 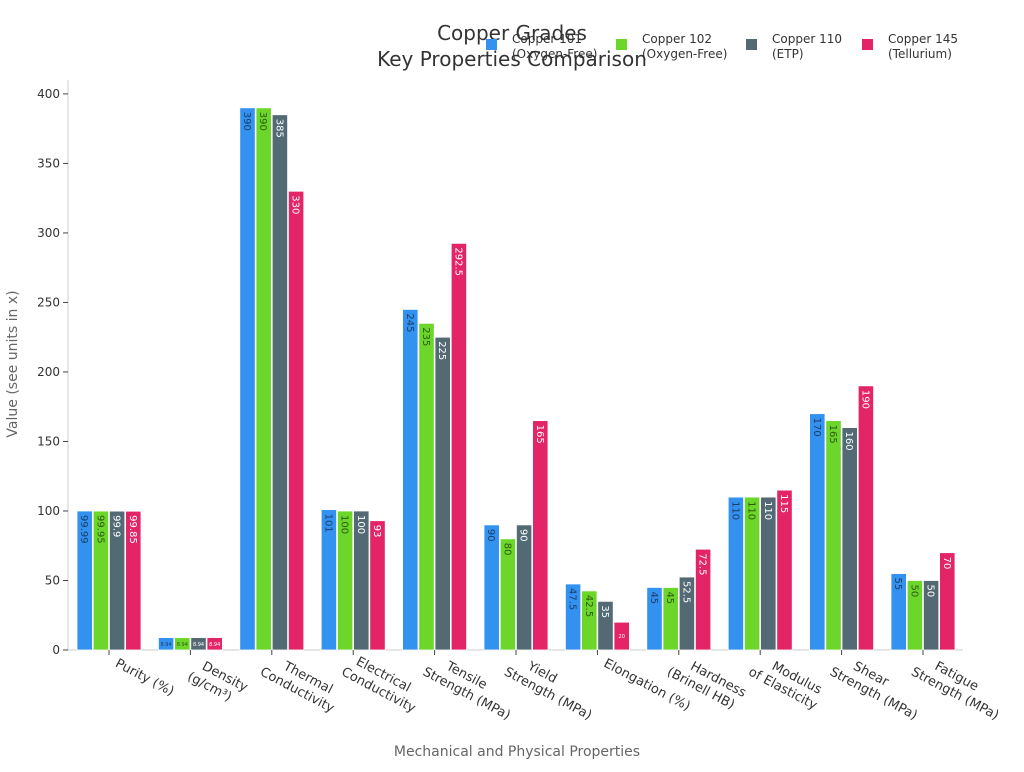 What do you see at coordinates (832, 434) in the screenshot?
I see `bar-value-label: 165` at bounding box center [832, 434].